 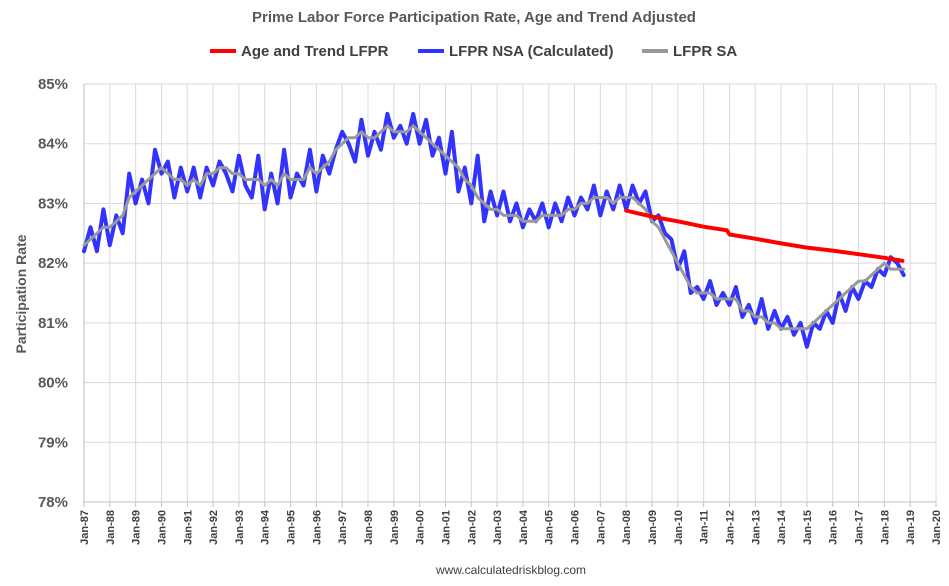 What do you see at coordinates (53, 144) in the screenshot?
I see `y-tick-label: 84%` at bounding box center [53, 144].